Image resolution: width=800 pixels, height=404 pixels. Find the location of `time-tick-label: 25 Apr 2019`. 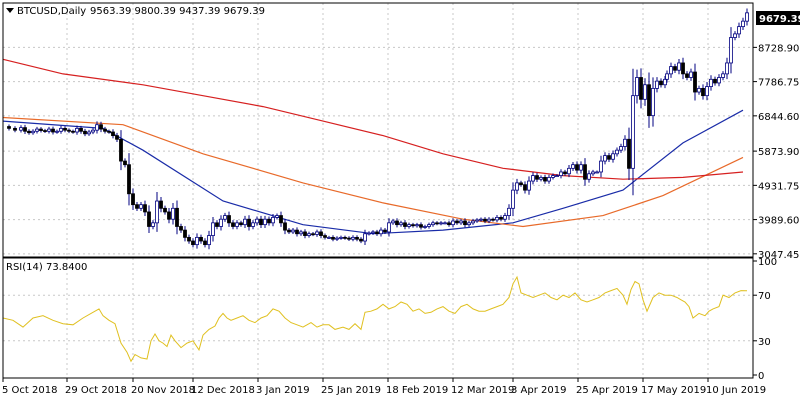

time-tick-label: 25 Apr 2019 is located at coordinates (607, 390).